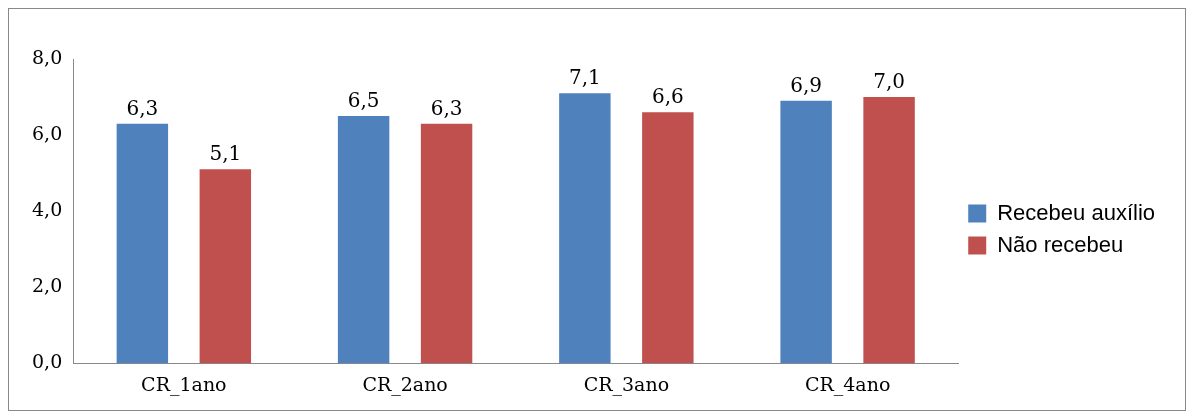  What do you see at coordinates (1060, 244) in the screenshot?
I see `legend-label: Não recebeu` at bounding box center [1060, 244].